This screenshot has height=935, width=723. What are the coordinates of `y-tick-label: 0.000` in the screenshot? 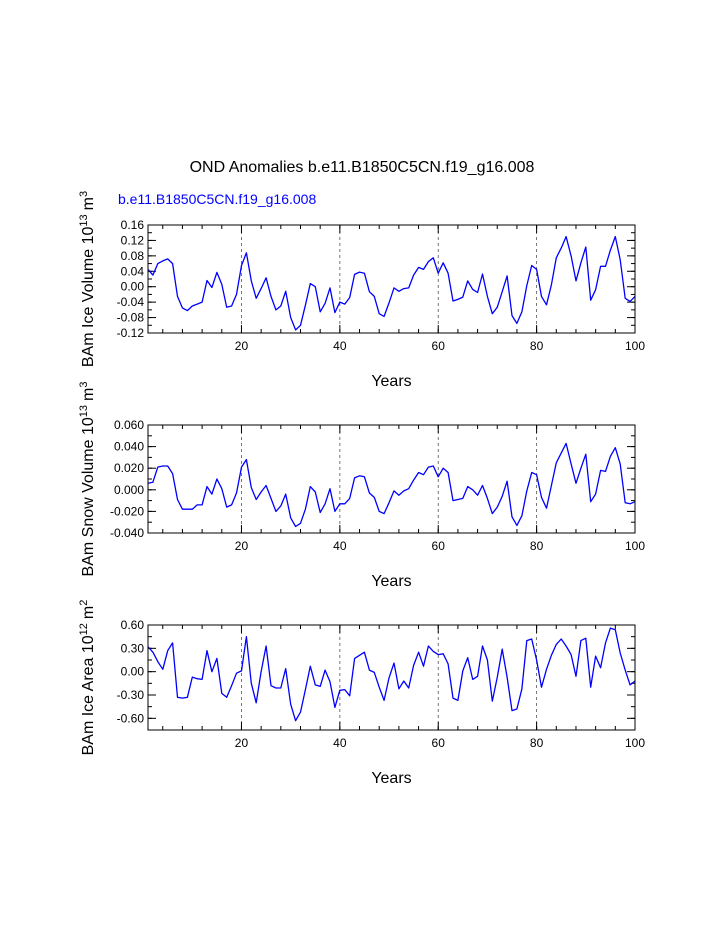 It's located at (129, 490).